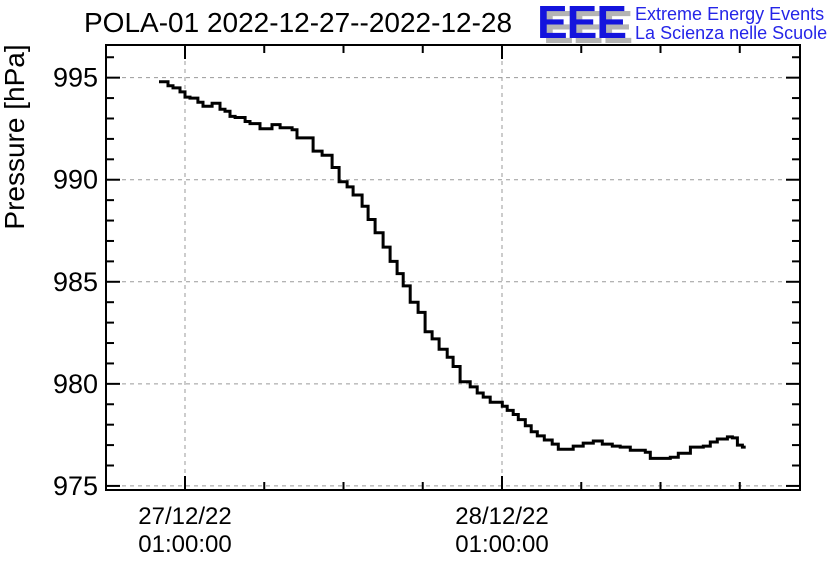  What do you see at coordinates (730, 14) in the screenshot?
I see `eee-logo-line1: Extreme Energy Events` at bounding box center [730, 14].